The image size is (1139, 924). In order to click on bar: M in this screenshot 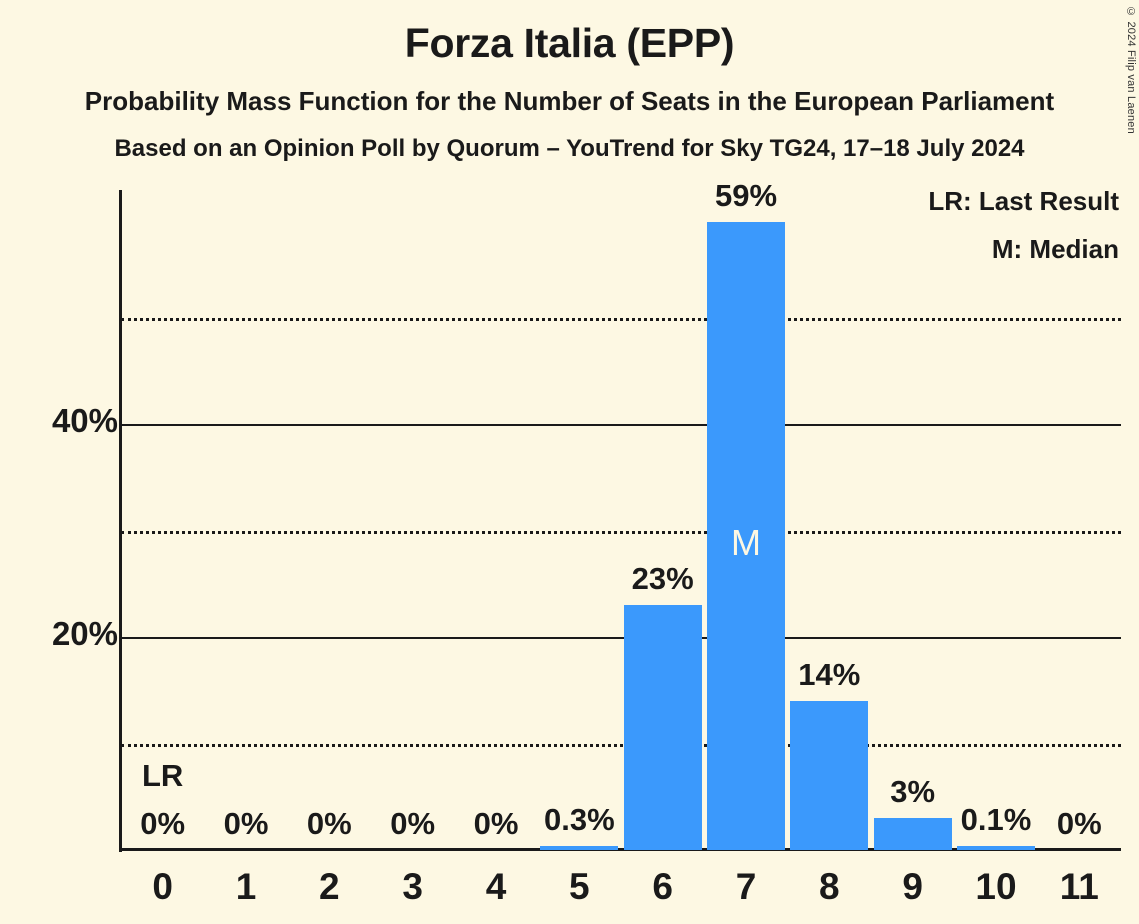, I will do `click(746, 535)`.